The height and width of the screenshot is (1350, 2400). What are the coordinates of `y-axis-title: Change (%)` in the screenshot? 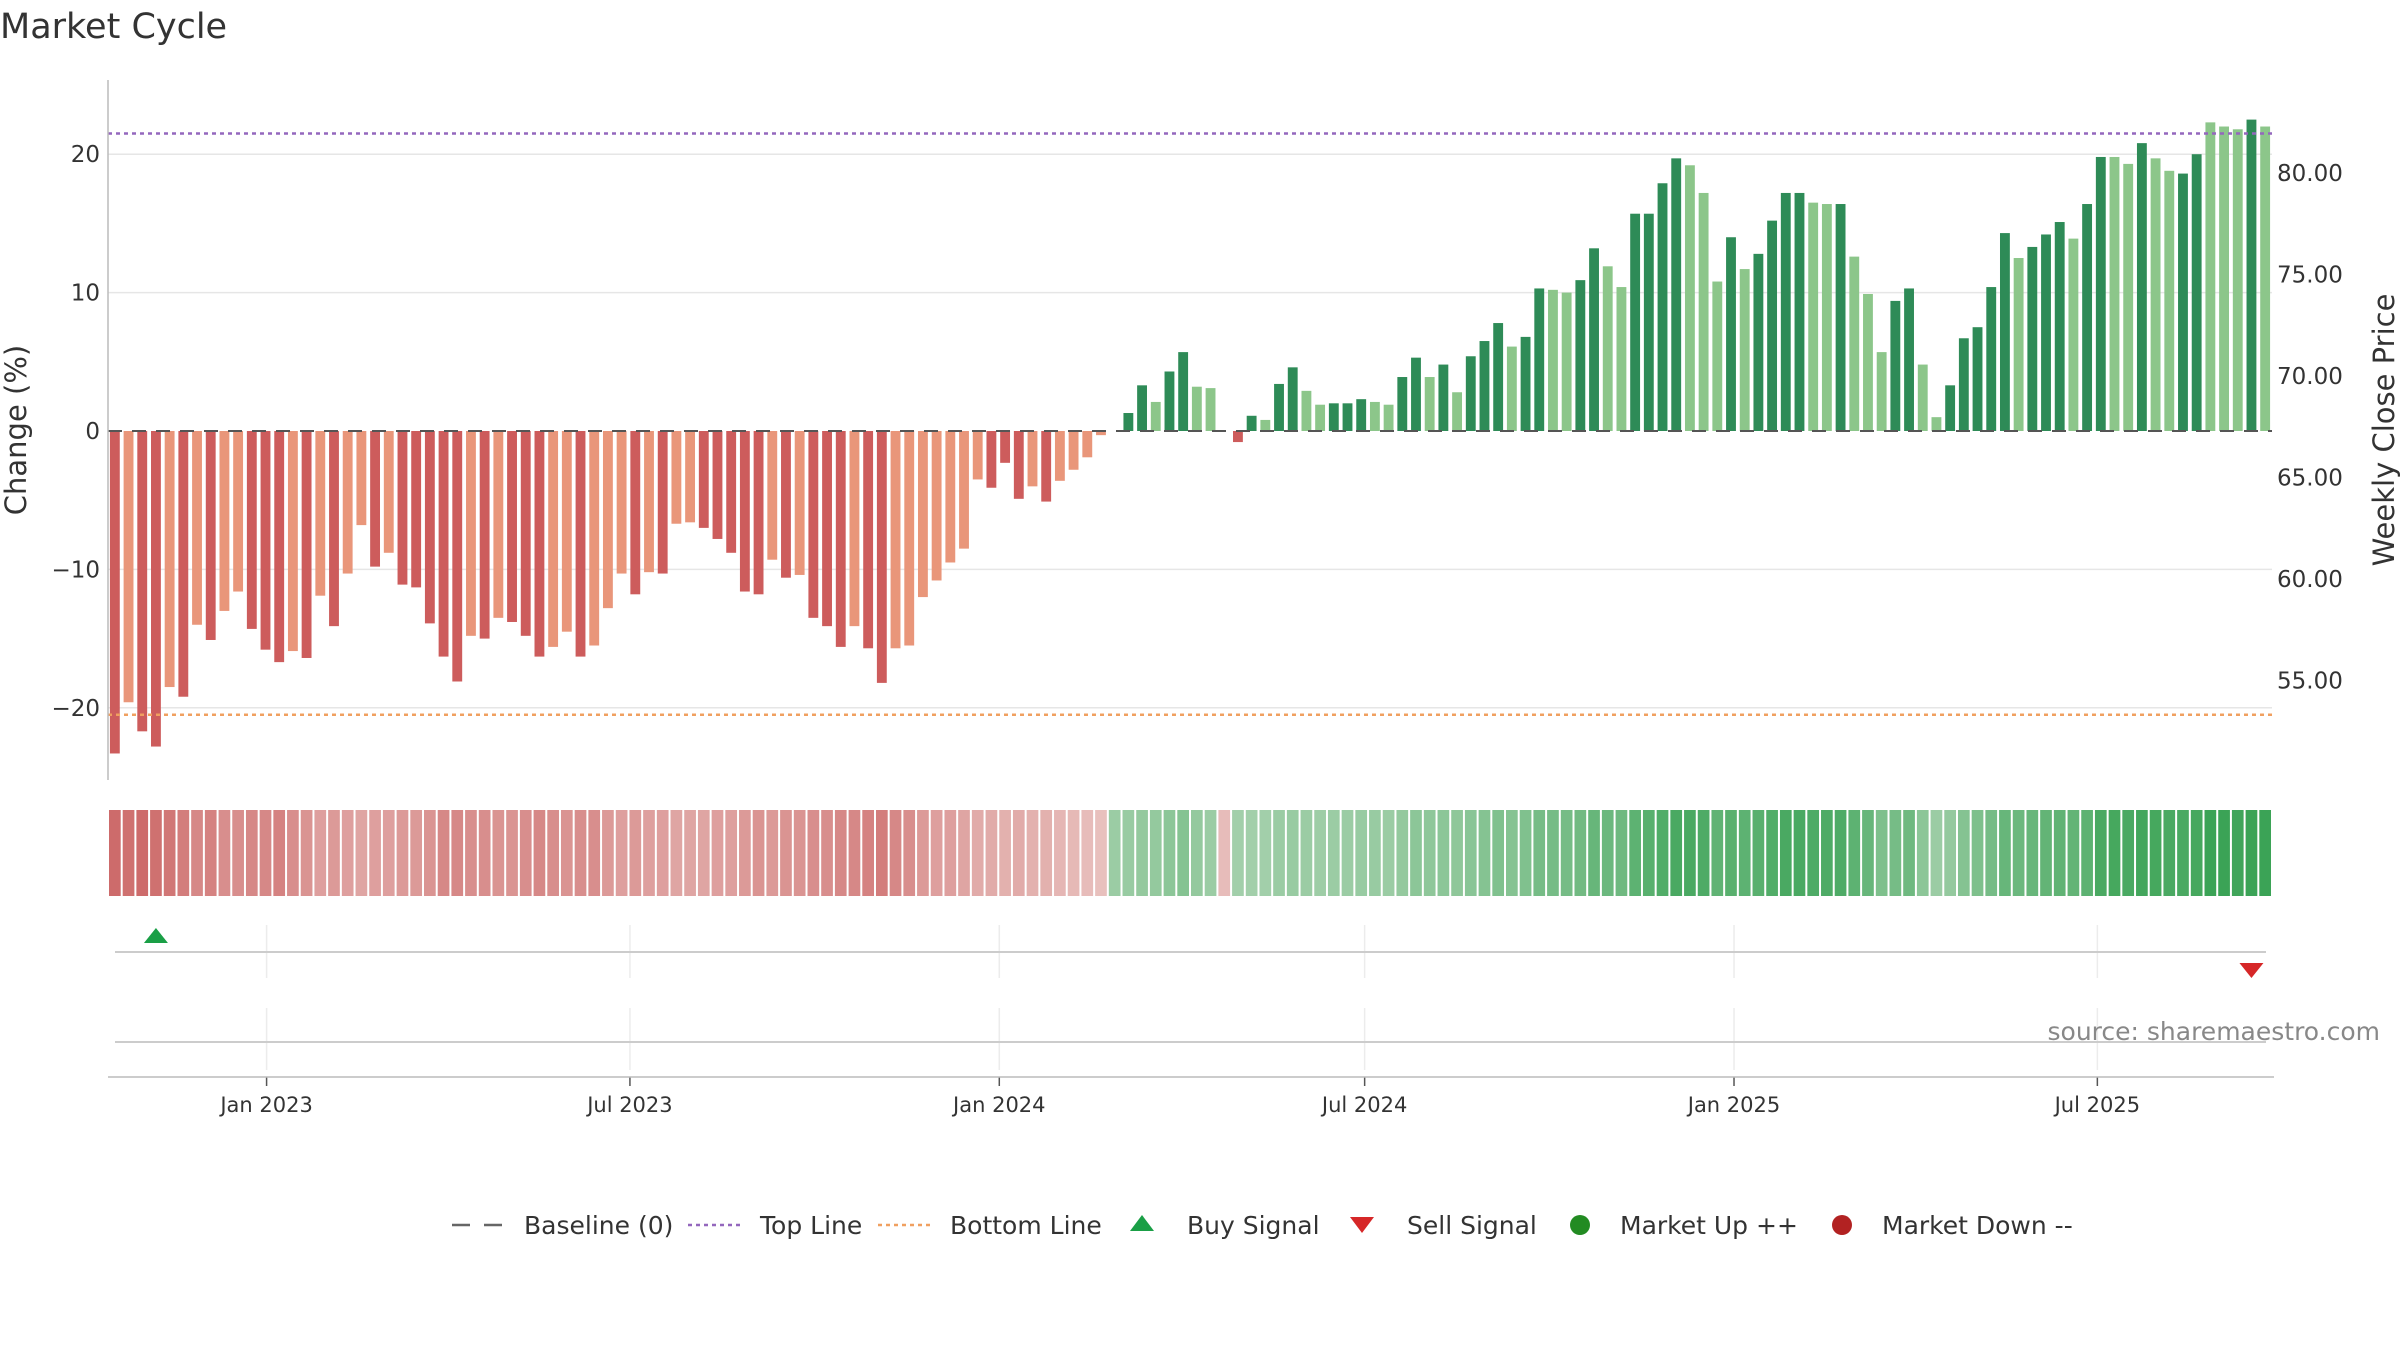 It's located at (16, 430).